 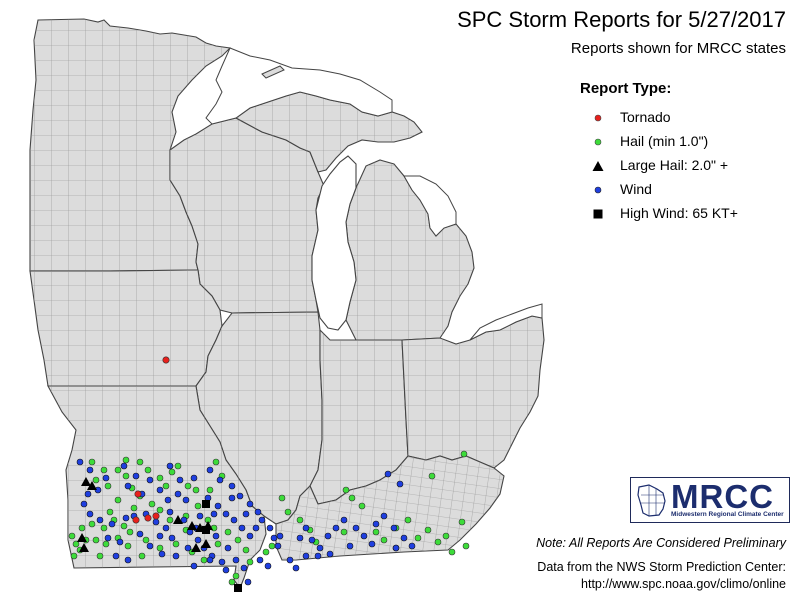 I want to click on lake-erie, so click(x=506, y=322).